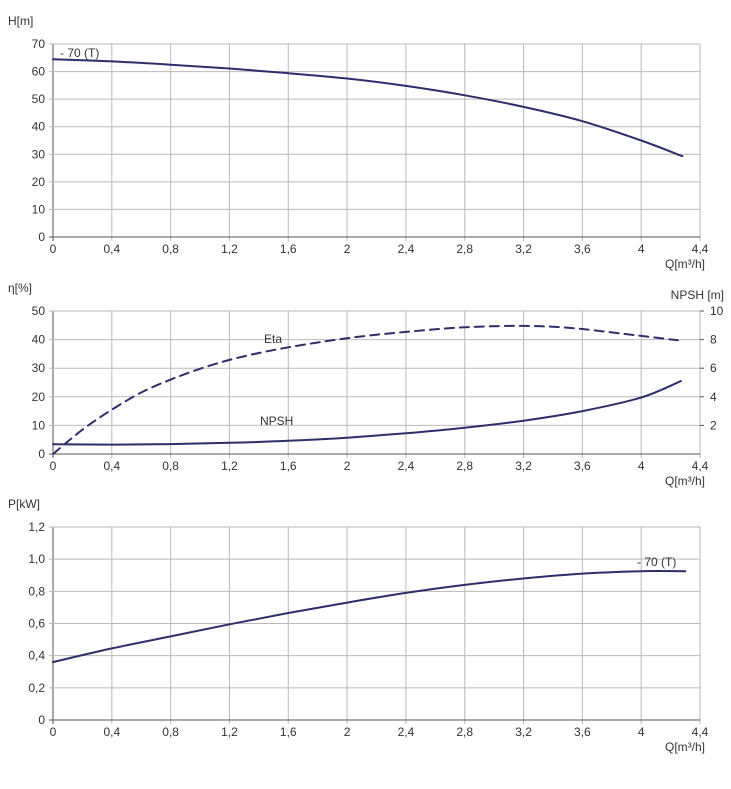 Image resolution: width=731 pixels, height=789 pixels. I want to click on y-tick-label: 1,2, so click(36, 527).